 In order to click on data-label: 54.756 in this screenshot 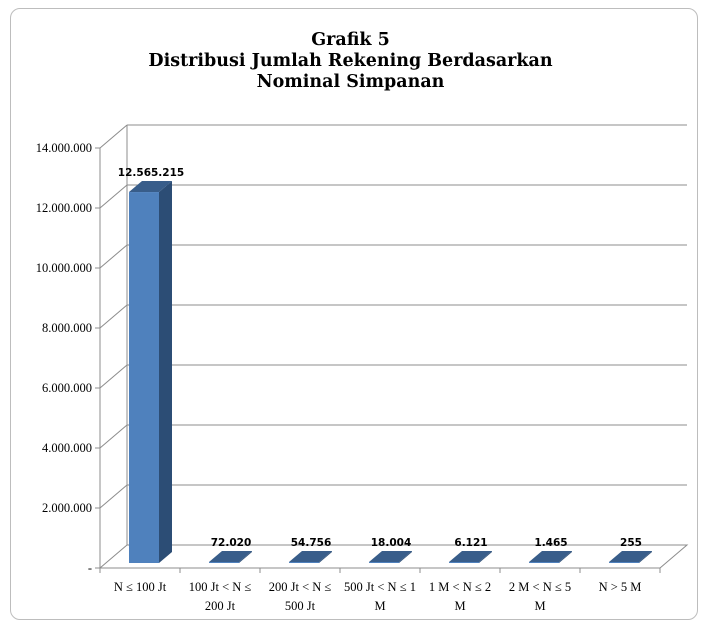, I will do `click(311, 543)`.